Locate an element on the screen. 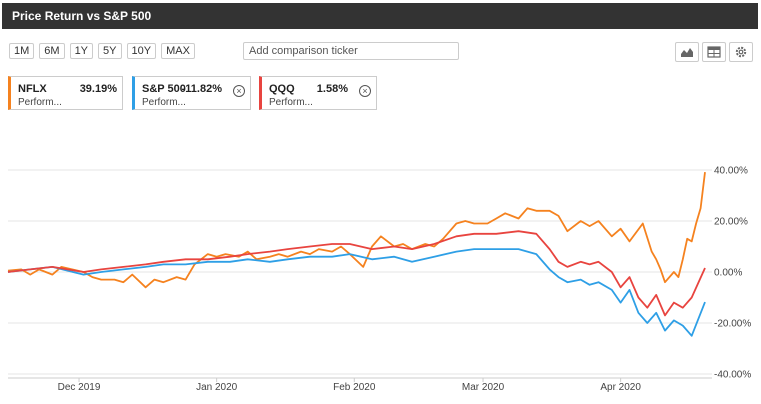  return-value: 1.58% is located at coordinates (332, 89).